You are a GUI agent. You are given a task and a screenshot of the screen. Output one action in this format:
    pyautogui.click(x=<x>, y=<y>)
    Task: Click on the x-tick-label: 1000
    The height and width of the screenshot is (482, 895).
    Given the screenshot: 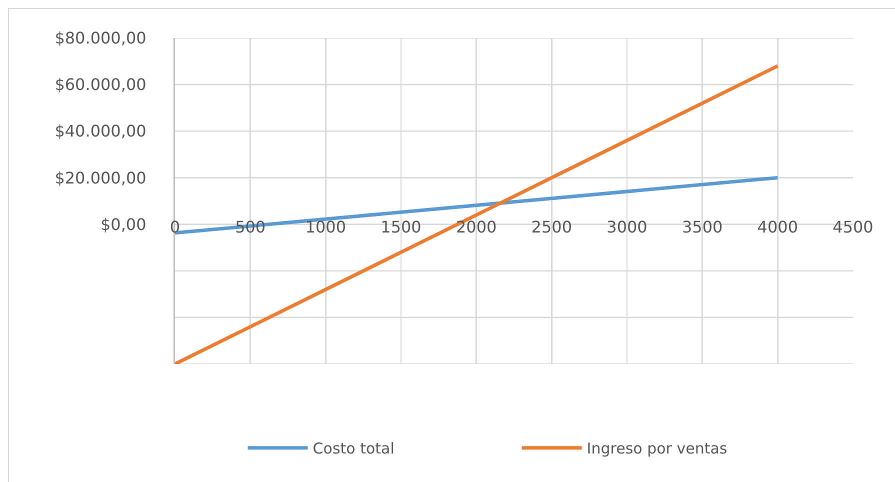 What is the action you would take?
    pyautogui.click(x=325, y=226)
    